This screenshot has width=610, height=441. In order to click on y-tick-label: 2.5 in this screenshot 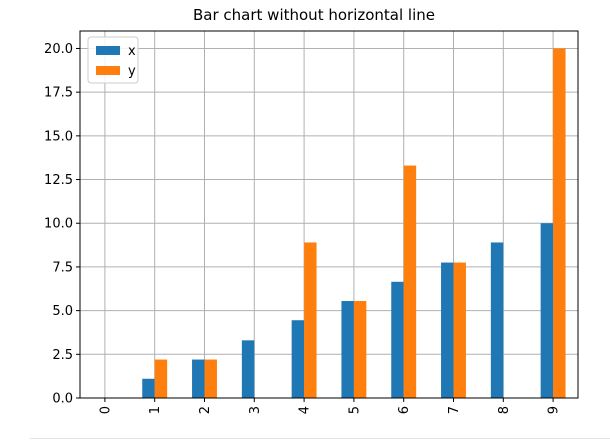, I will do `click(62, 355)`.